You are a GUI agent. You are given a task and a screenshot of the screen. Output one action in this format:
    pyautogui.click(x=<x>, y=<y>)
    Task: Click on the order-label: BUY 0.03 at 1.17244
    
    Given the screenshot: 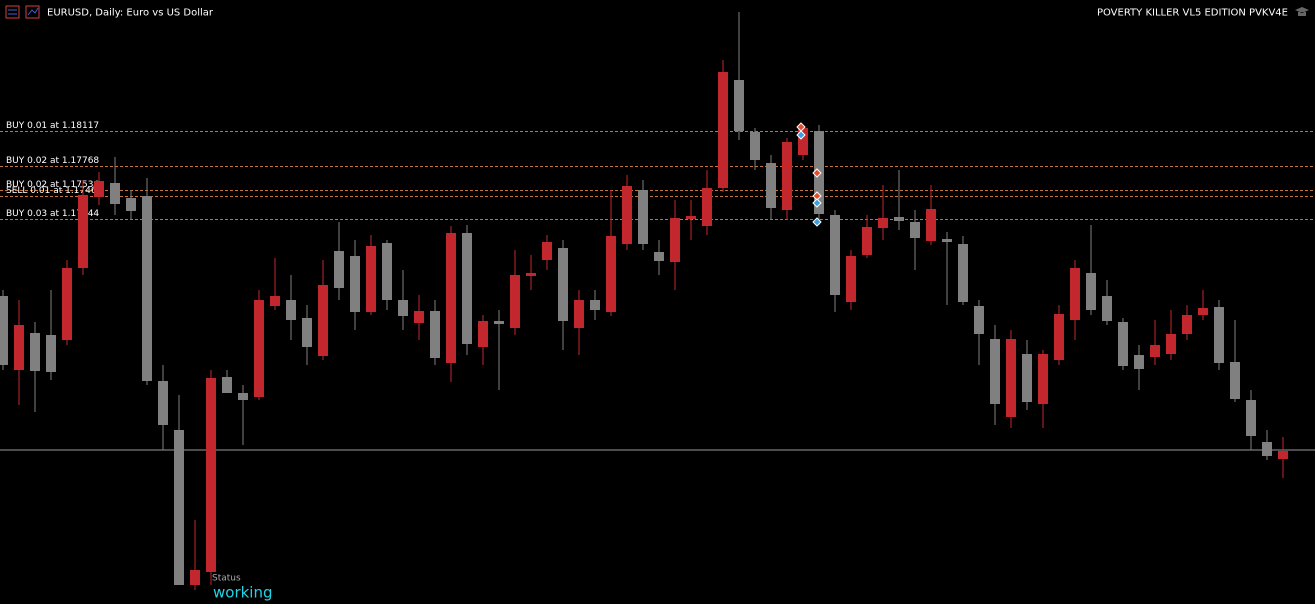 What is the action you would take?
    pyautogui.click(x=52, y=214)
    